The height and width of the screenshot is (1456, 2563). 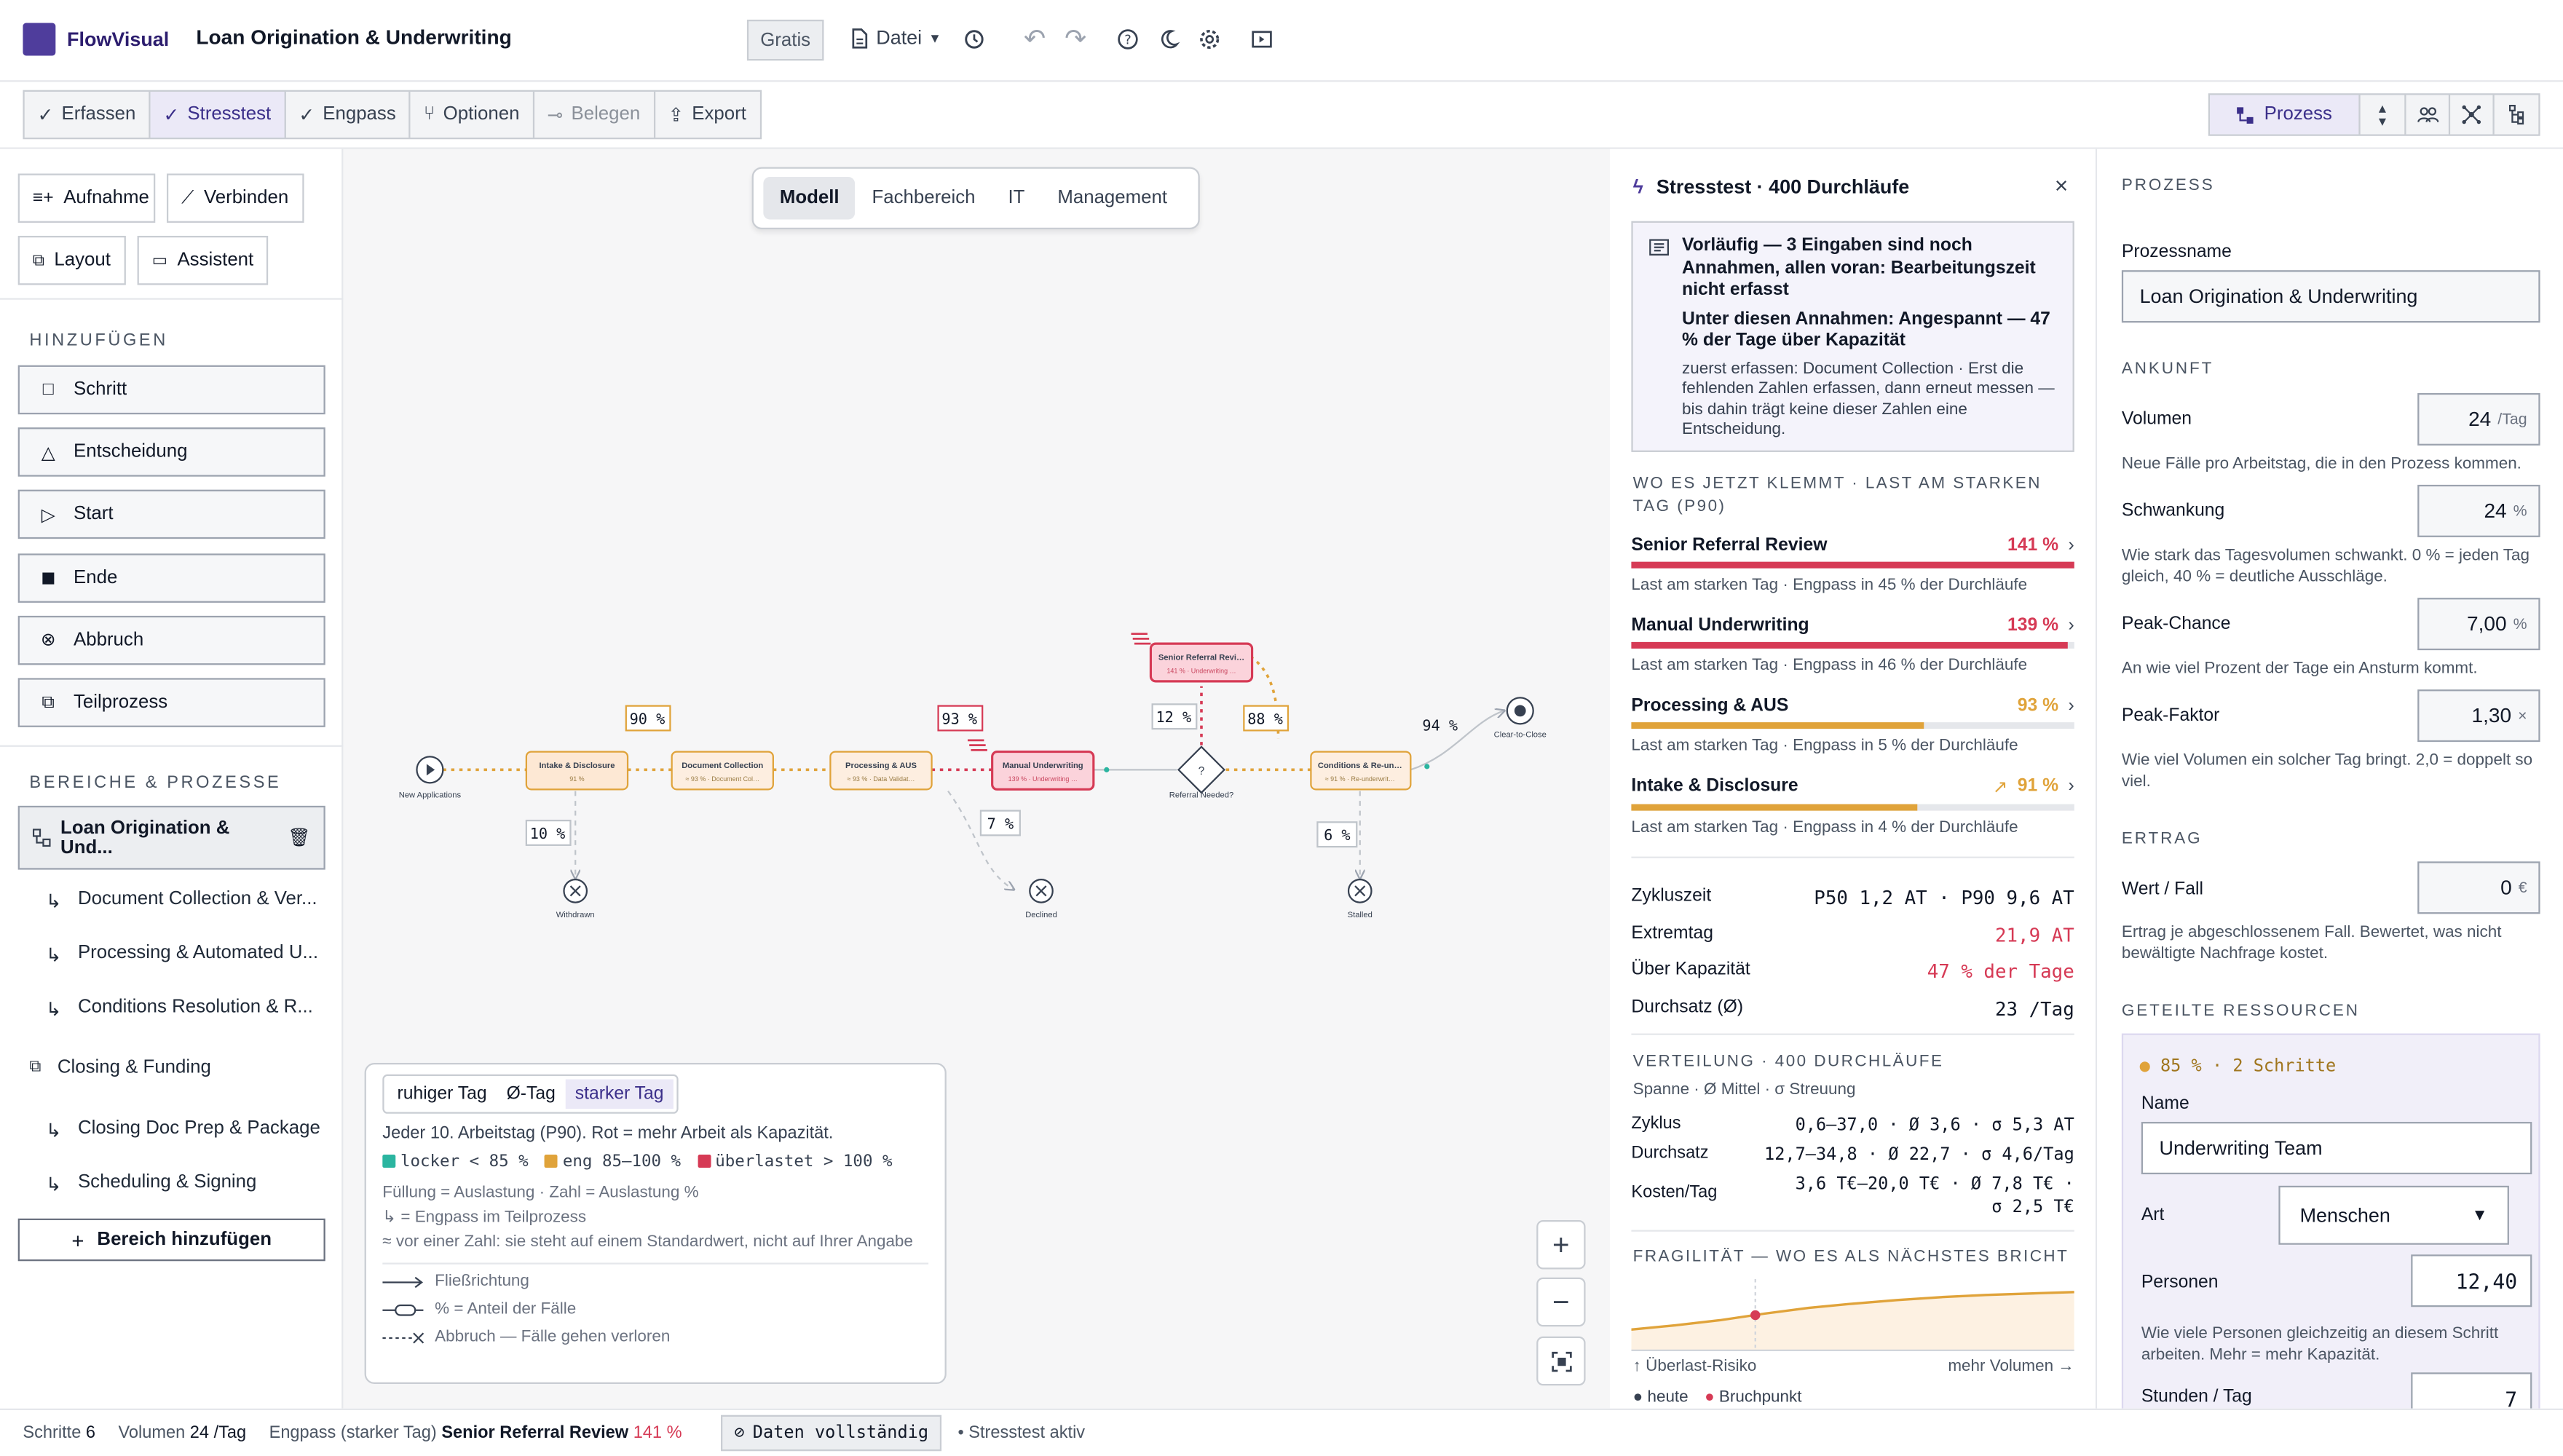 What do you see at coordinates (442, 1094) in the screenshot?
I see `day-type-tab: ruhiger Tag` at bounding box center [442, 1094].